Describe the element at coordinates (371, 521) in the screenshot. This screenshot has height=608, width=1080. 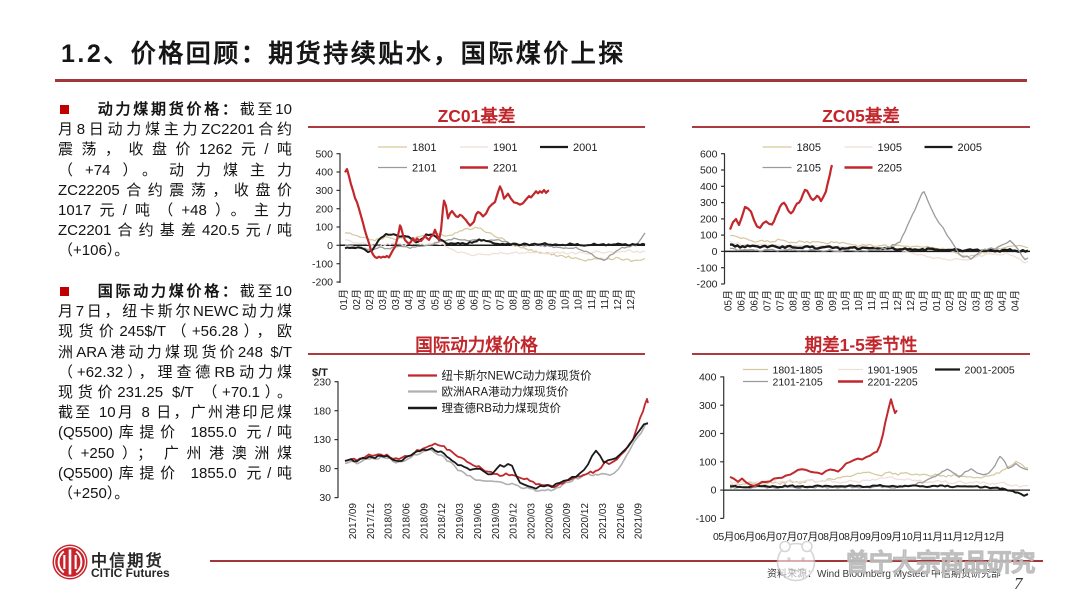
I see `svg-text: 2017/12` at that location.